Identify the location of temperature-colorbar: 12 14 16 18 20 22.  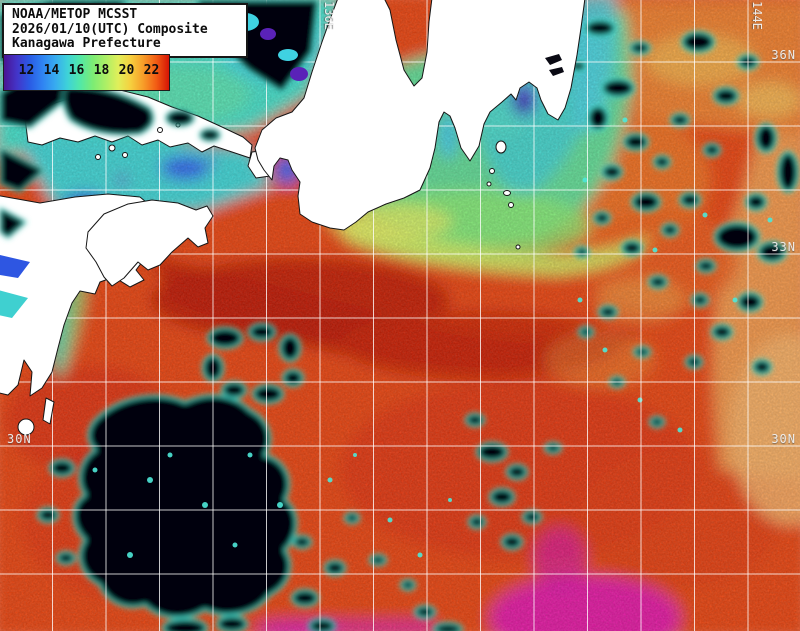
(86, 72).